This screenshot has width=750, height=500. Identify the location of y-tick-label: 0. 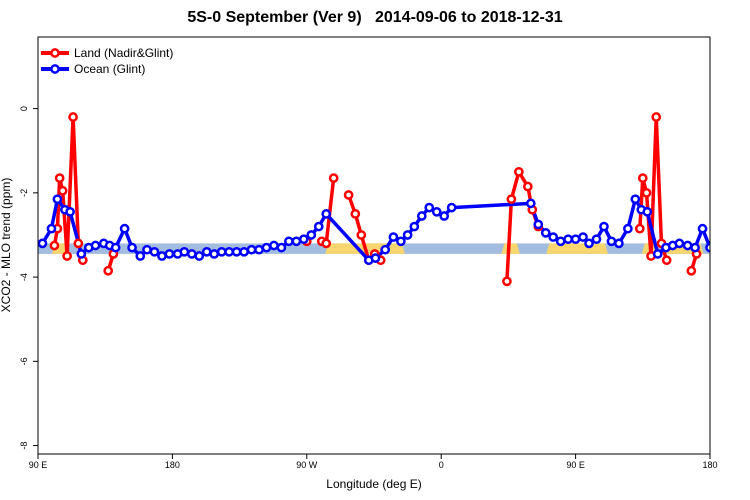
(24, 108).